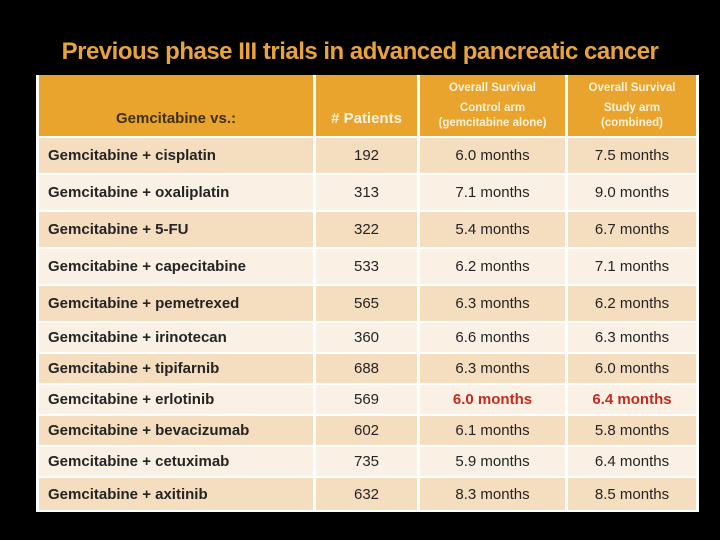 The height and width of the screenshot is (540, 720). What do you see at coordinates (176, 368) in the screenshot?
I see `regimen-cell: Gemcitabine + tipifarnib` at bounding box center [176, 368].